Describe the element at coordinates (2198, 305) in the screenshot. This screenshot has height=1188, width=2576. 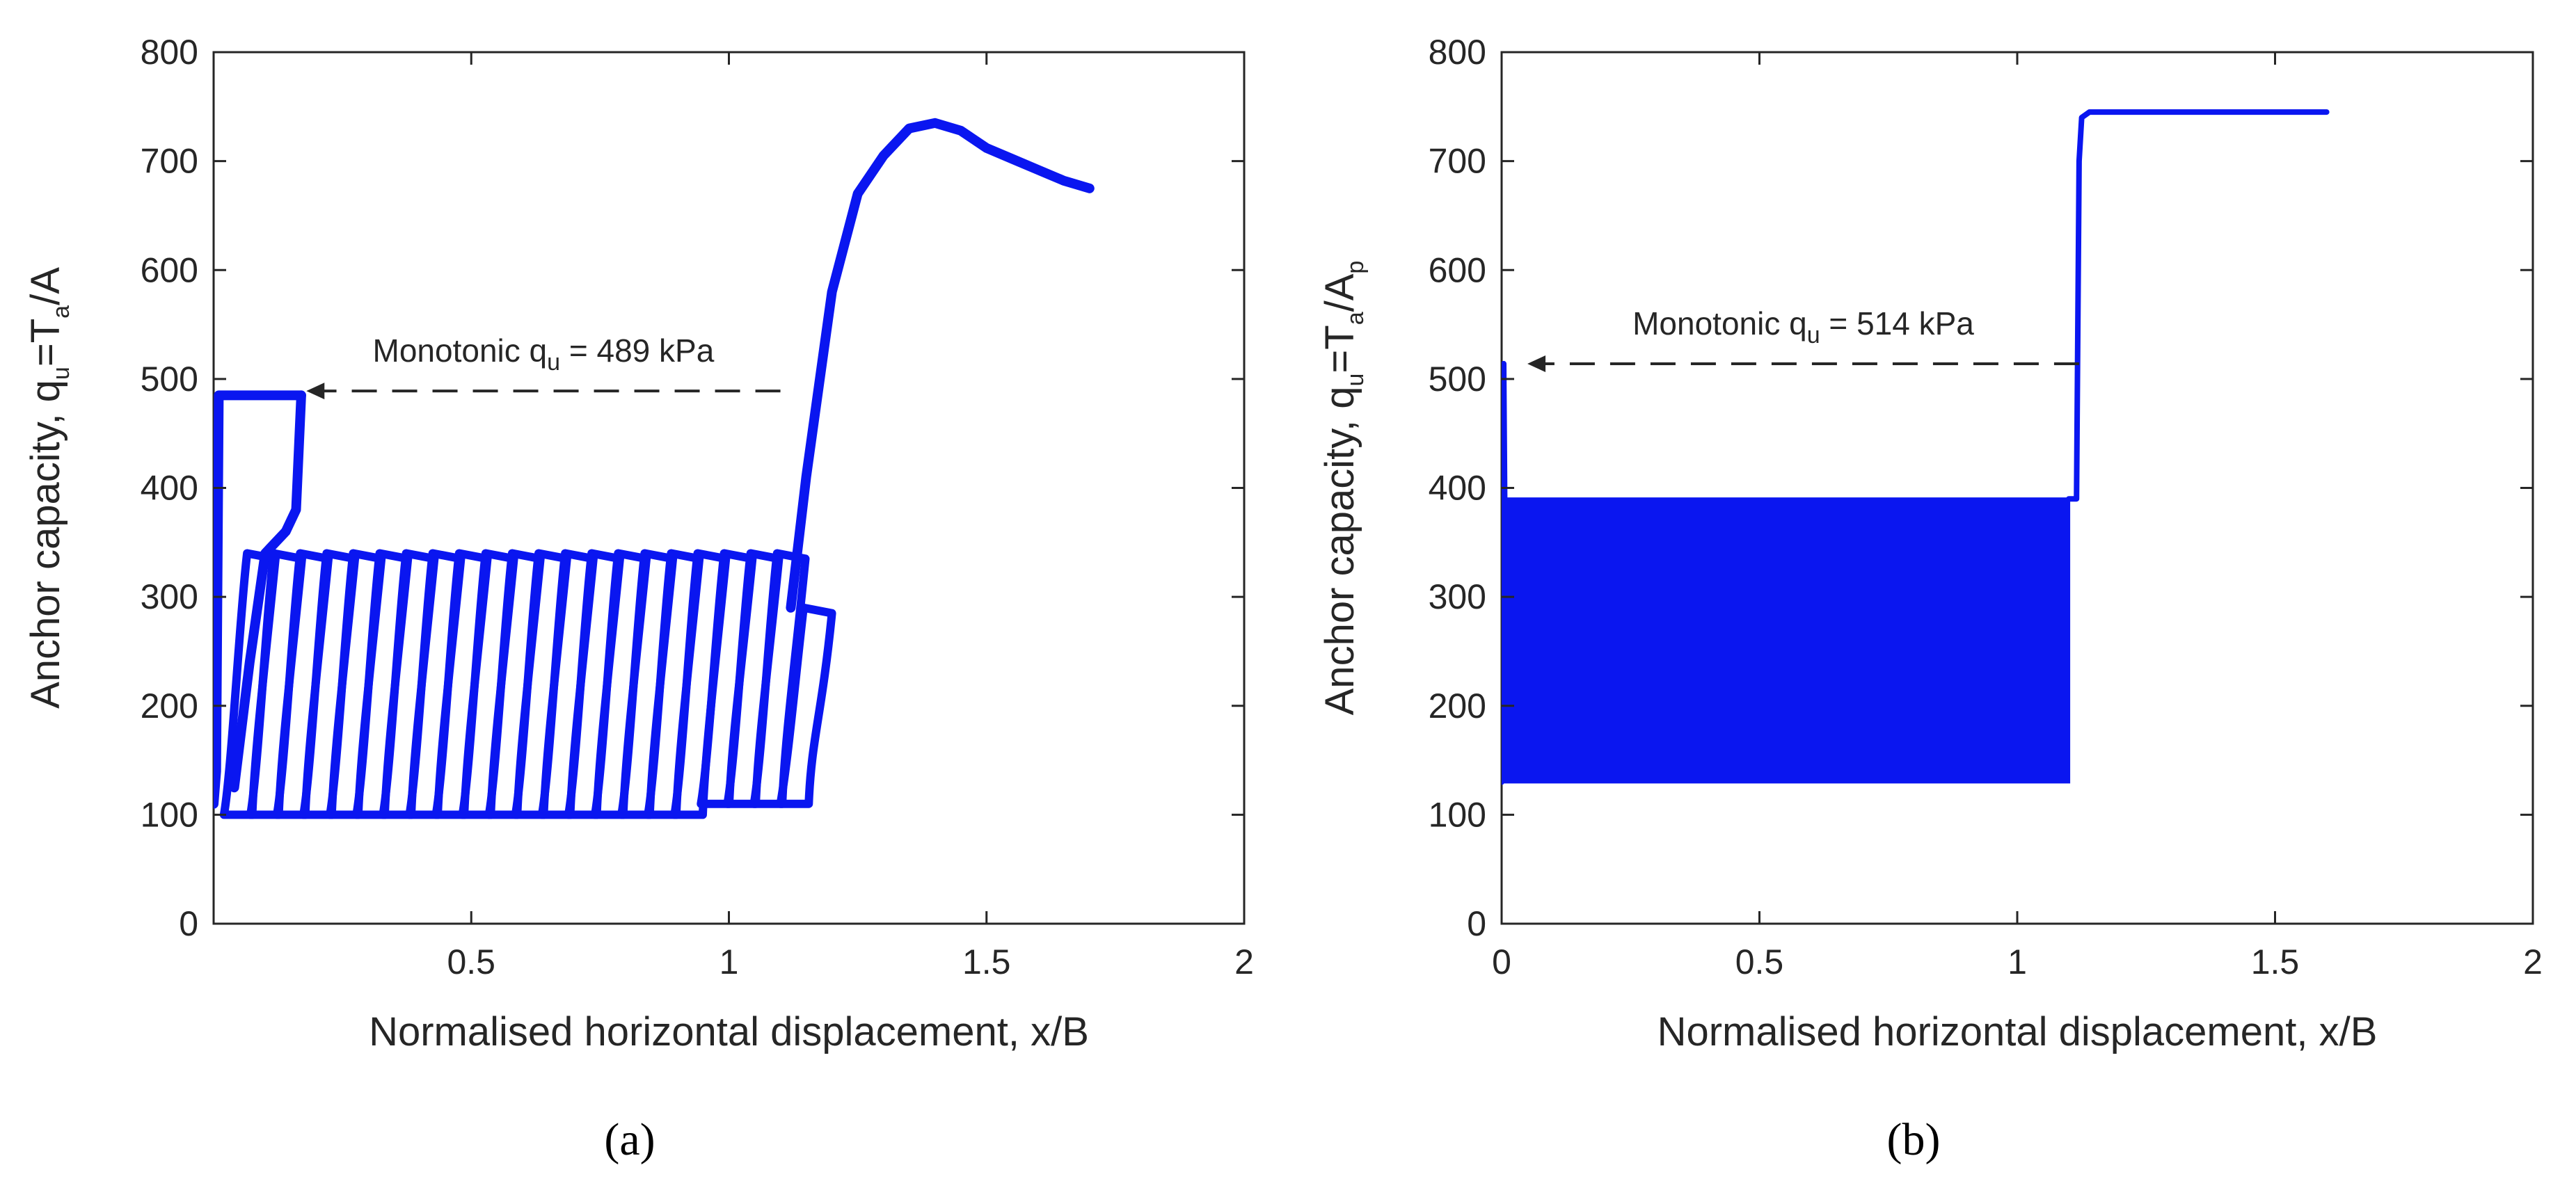
I see `series-post-cyclic-b` at that location.